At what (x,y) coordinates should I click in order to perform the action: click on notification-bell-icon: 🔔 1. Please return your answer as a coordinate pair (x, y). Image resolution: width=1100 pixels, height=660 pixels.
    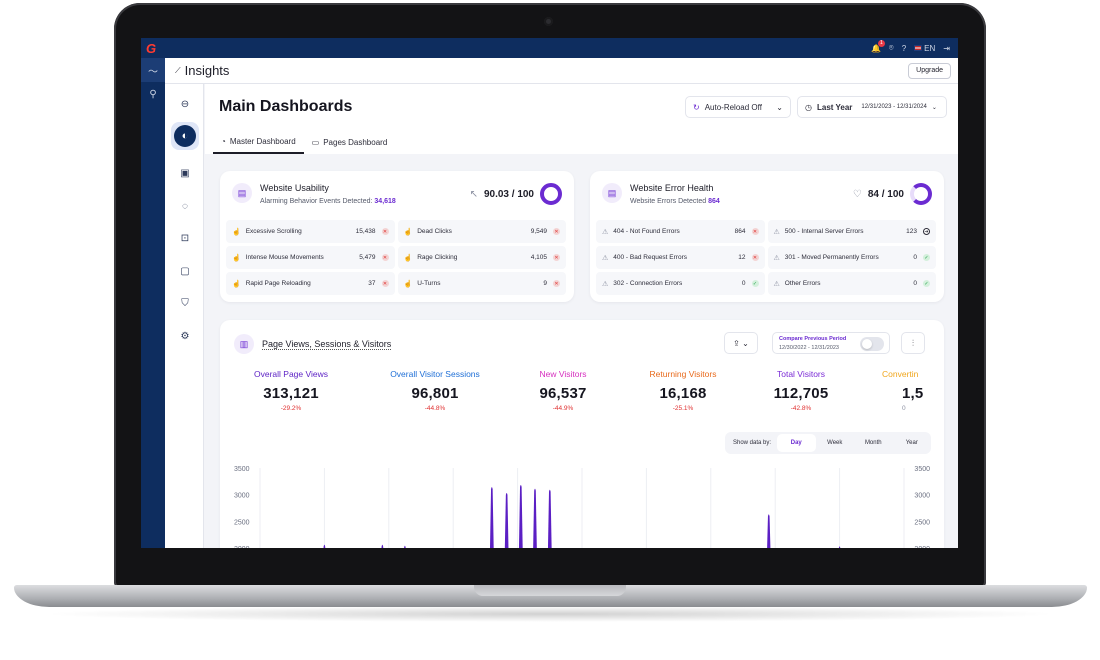
    Looking at the image, I should click on (878, 46).